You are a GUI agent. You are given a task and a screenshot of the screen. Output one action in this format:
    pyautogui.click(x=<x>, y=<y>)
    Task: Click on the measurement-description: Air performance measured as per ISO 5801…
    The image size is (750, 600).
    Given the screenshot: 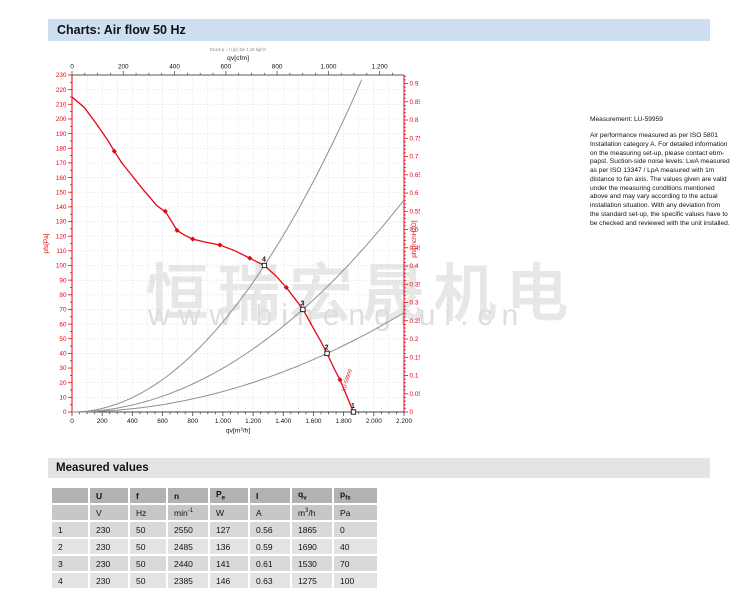 What is the action you would take?
    pyautogui.click(x=660, y=179)
    